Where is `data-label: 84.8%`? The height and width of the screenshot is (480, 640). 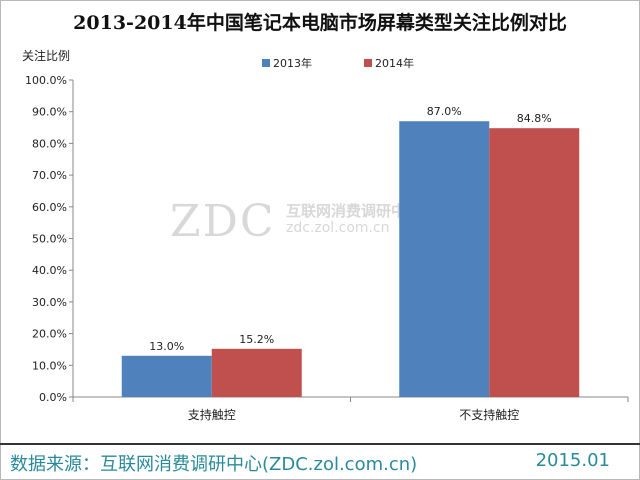 data-label: 84.8% is located at coordinates (534, 118).